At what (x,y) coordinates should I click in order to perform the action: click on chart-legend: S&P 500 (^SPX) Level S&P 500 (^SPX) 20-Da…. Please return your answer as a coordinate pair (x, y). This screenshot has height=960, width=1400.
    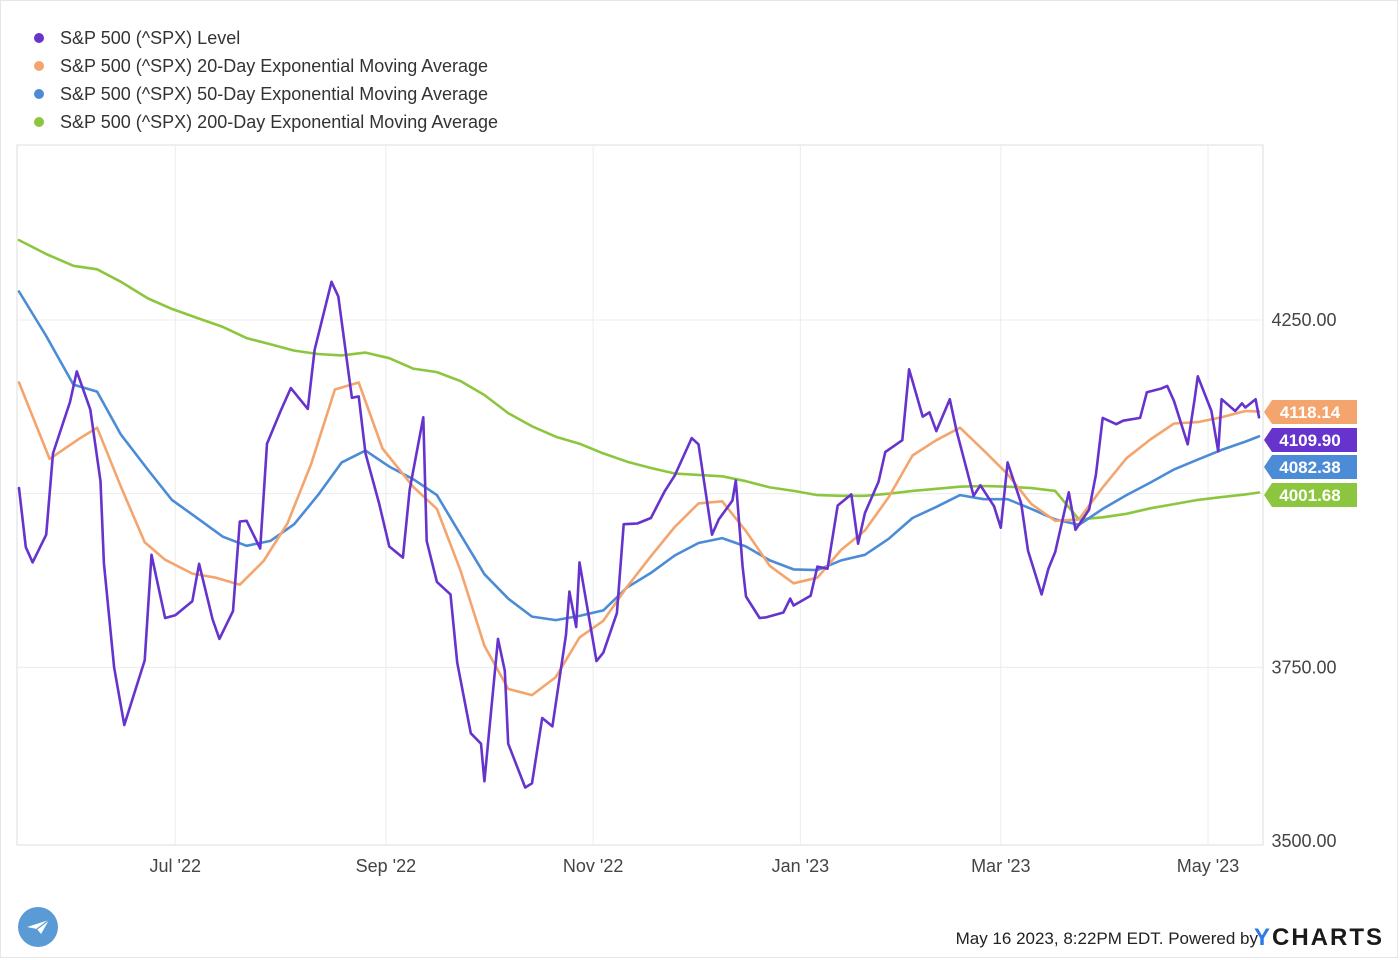
    Looking at the image, I should click on (266, 80).